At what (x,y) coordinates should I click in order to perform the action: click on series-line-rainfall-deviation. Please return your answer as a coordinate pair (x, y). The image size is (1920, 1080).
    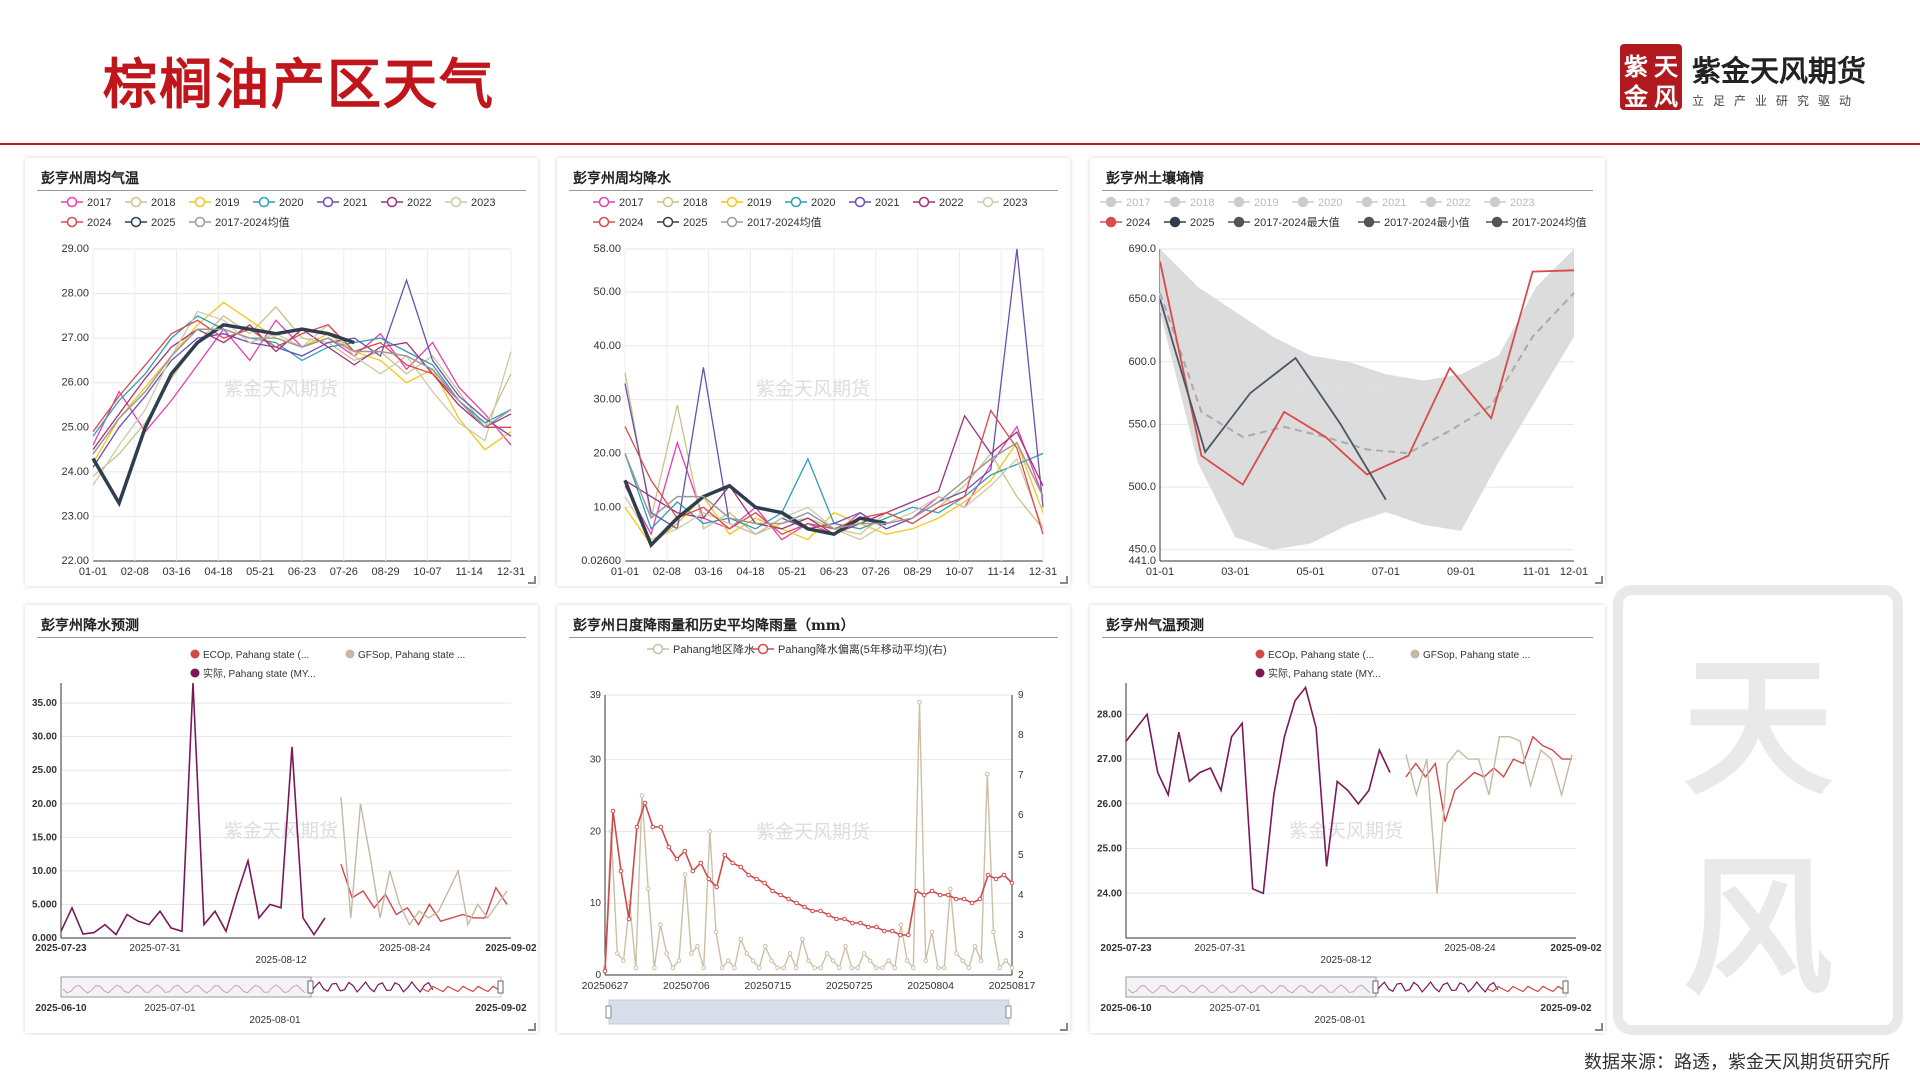
    Looking at the image, I should click on (808, 886).